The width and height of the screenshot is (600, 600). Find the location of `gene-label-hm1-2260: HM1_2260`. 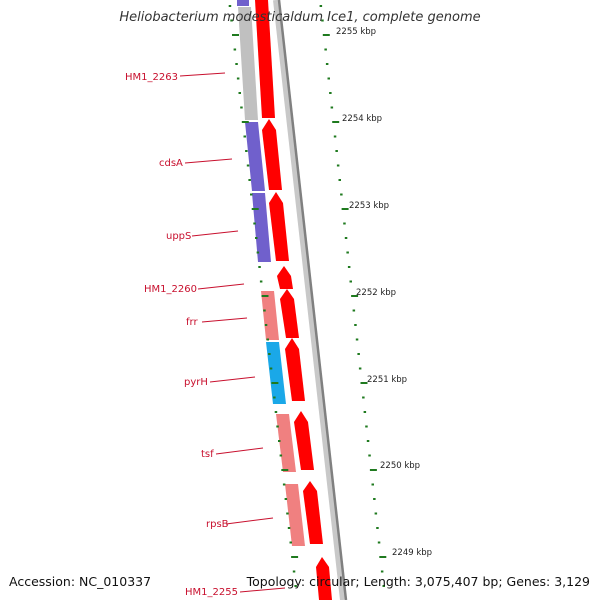

gene-label-hm1-2260: HM1_2260 is located at coordinates (170, 289).